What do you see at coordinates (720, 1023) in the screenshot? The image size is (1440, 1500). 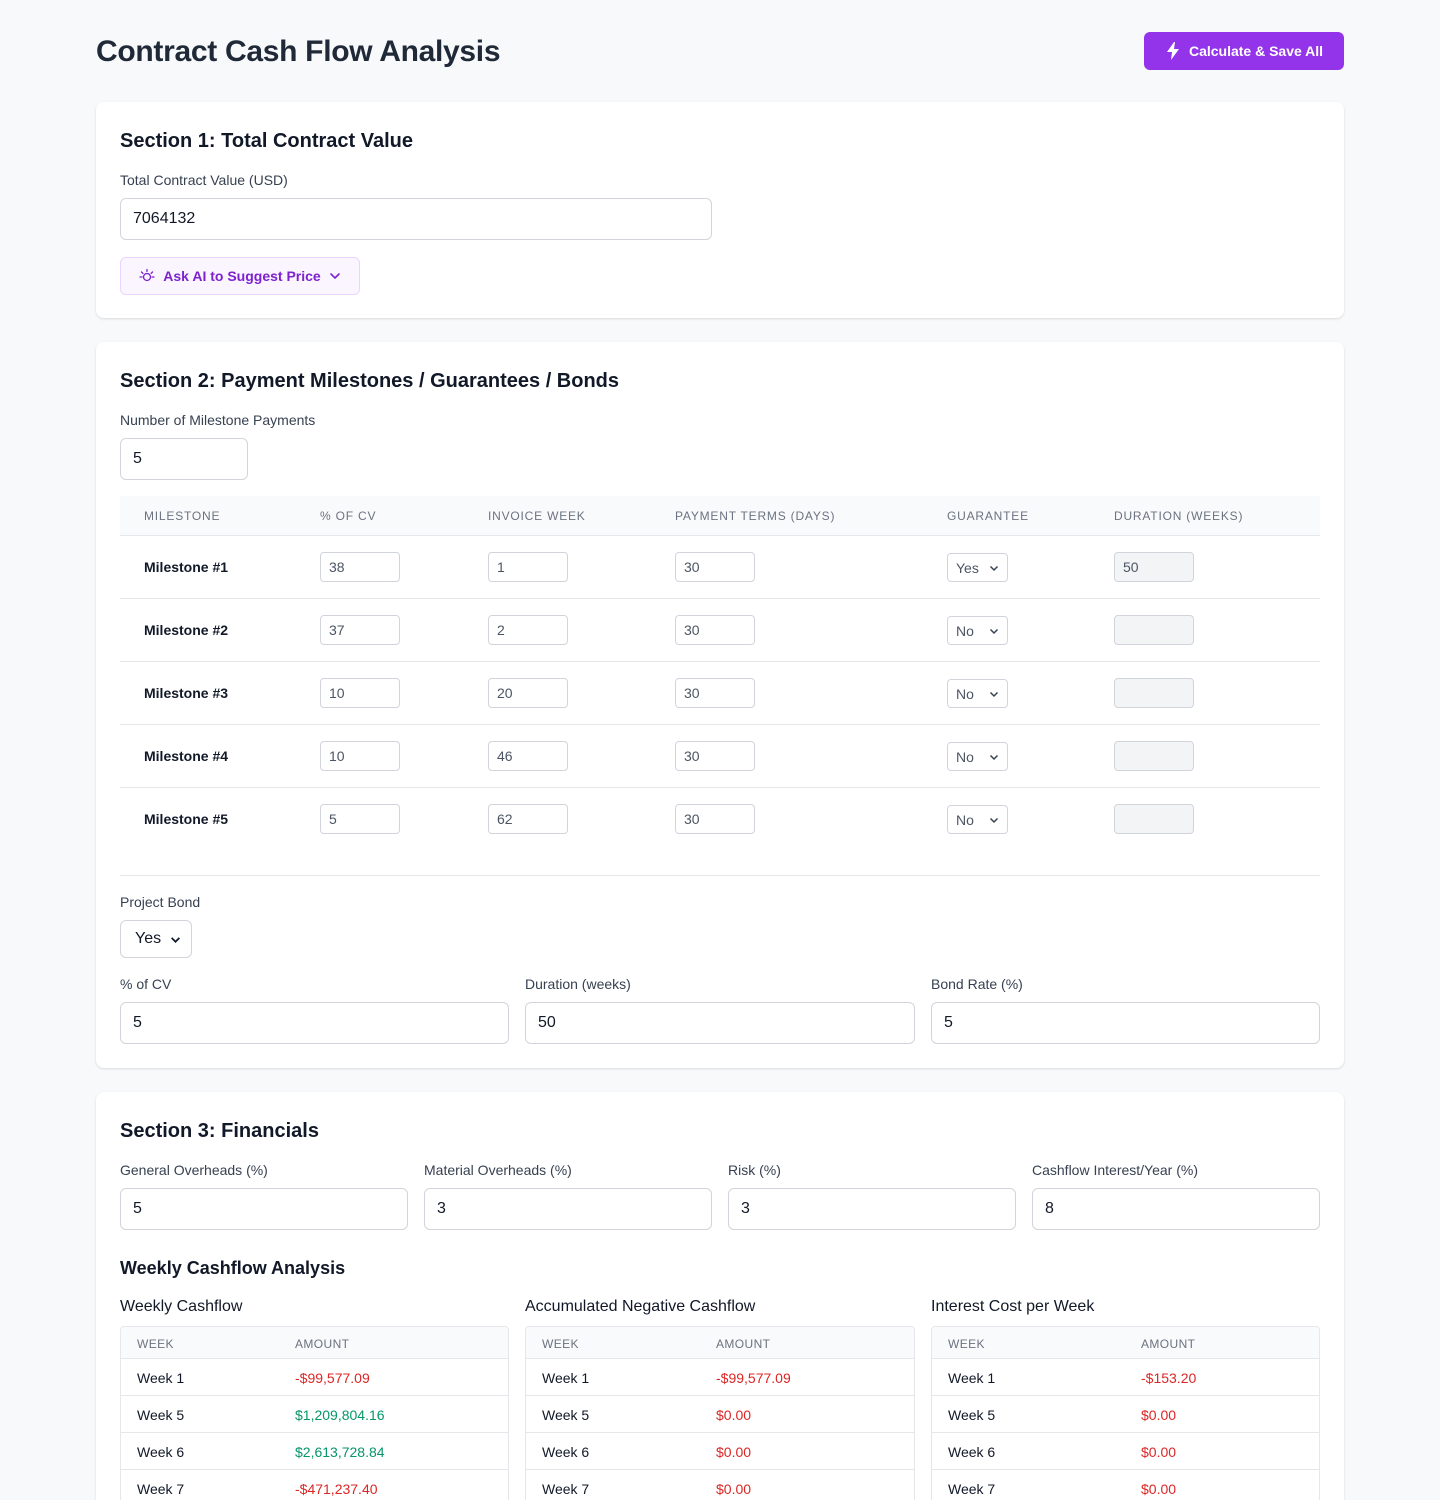 I see `bond-duration-input: 50` at bounding box center [720, 1023].